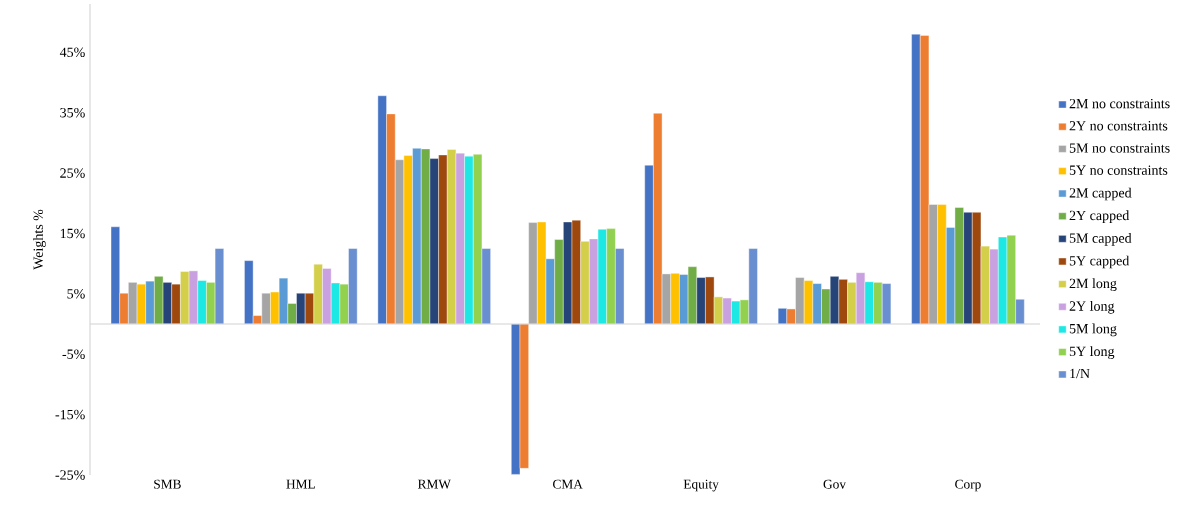 Image resolution: width=1195 pixels, height=505 pixels. What do you see at coordinates (39, 239) in the screenshot?
I see `y-axis-title: Weights %` at bounding box center [39, 239].